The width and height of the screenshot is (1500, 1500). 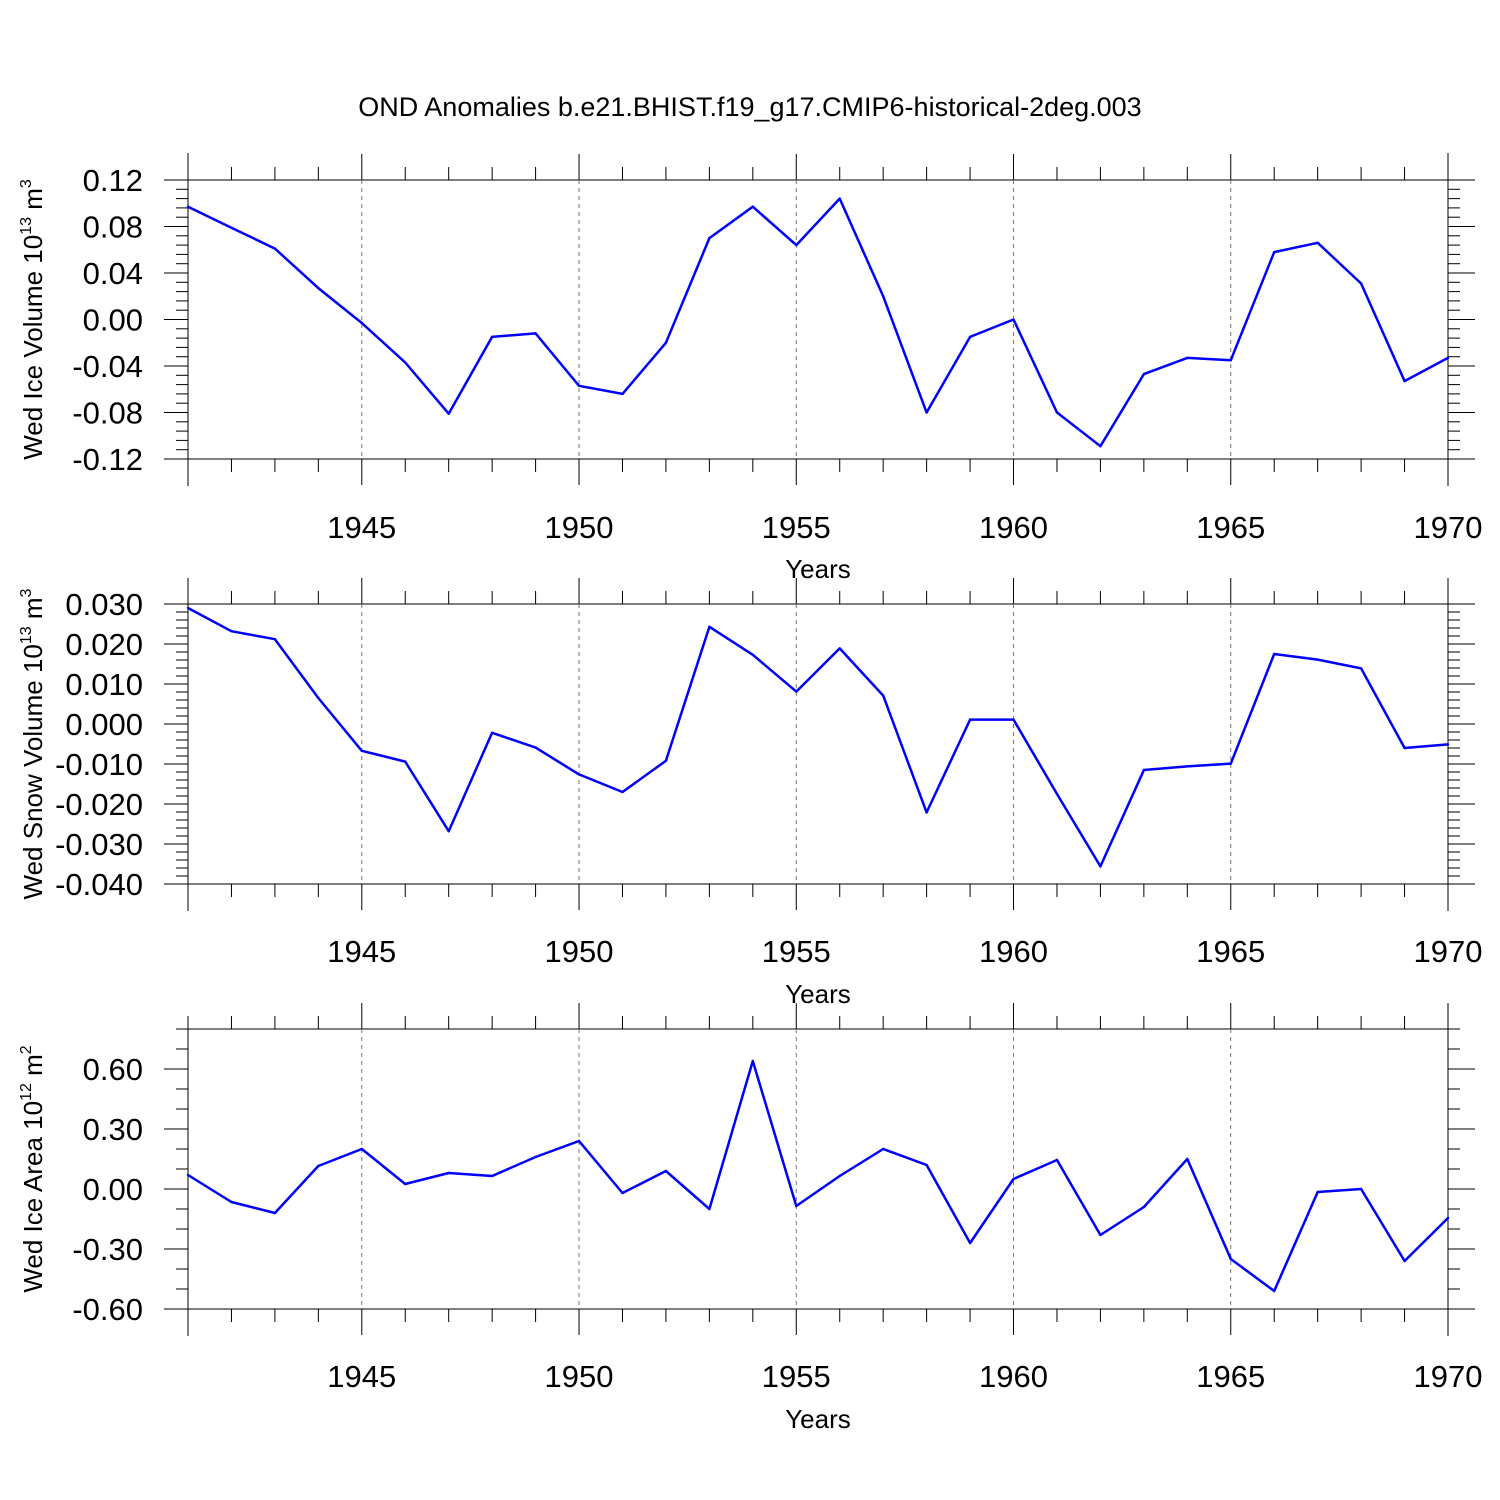 I want to click on x-tick-label: 1955, so click(x=796, y=1376).